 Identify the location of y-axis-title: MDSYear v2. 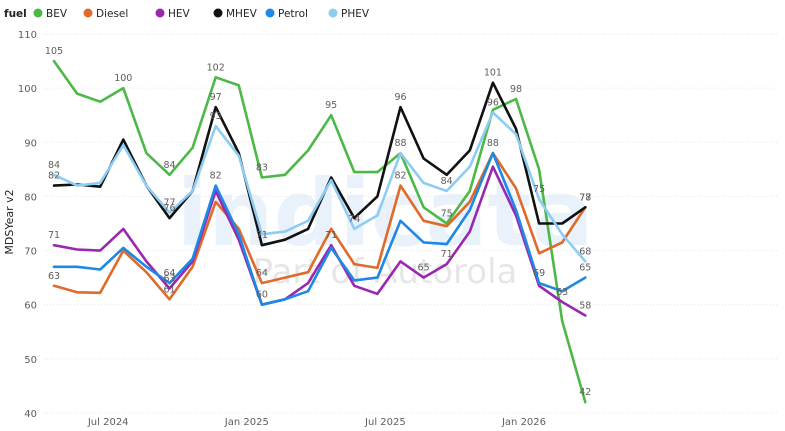
(9, 221).